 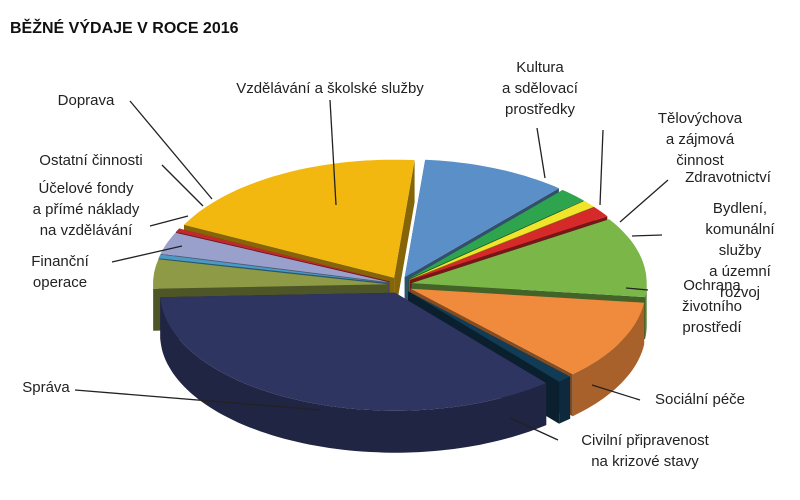 I want to click on slice-label: Kultura a sdělovací prostředky, so click(x=540, y=88).